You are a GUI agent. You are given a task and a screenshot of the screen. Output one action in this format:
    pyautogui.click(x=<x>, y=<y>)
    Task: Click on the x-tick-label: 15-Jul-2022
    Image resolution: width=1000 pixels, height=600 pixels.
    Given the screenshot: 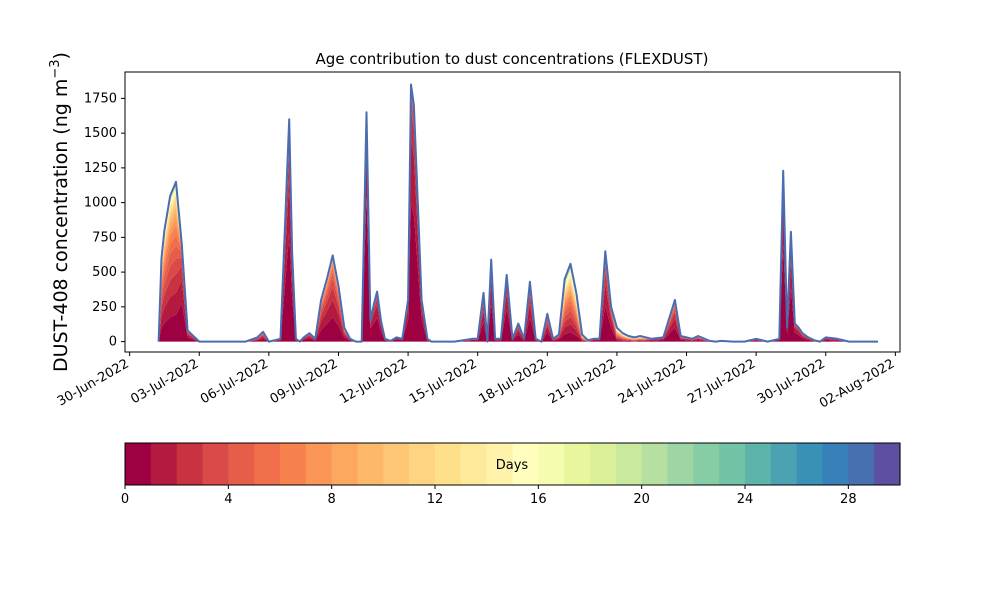 What is the action you would take?
    pyautogui.click(x=443, y=381)
    